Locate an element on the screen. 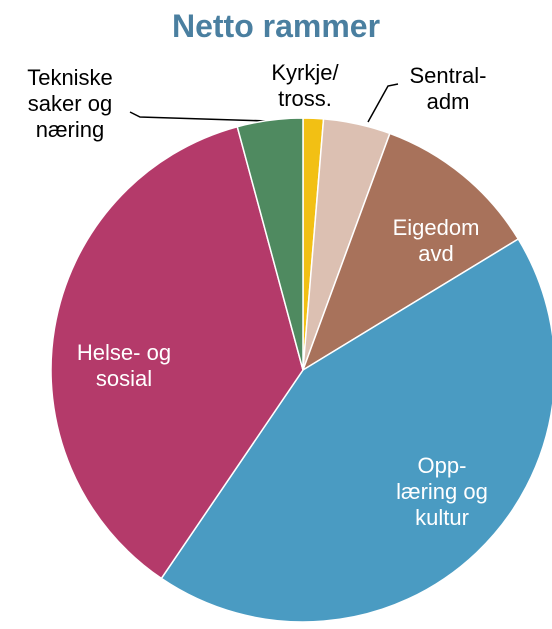 The width and height of the screenshot is (552, 629). slice-label: Tekniske saker og næring is located at coordinates (70, 103).